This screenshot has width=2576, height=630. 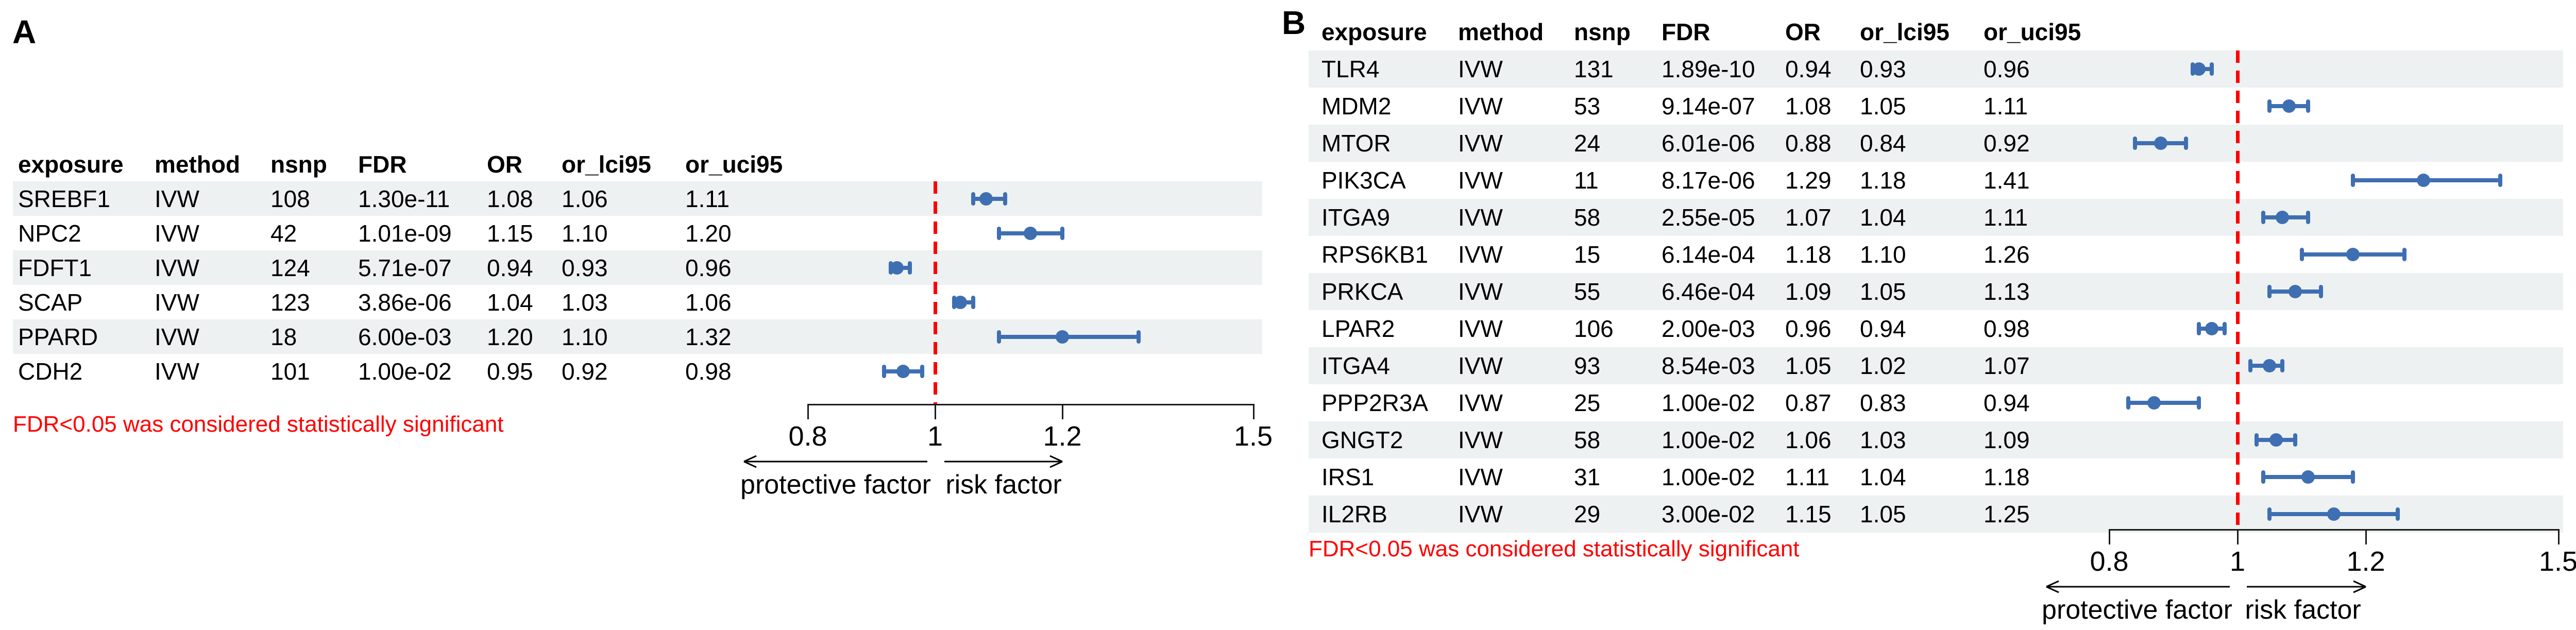 I want to click on cell-exposure: FDFT1, so click(x=55, y=267).